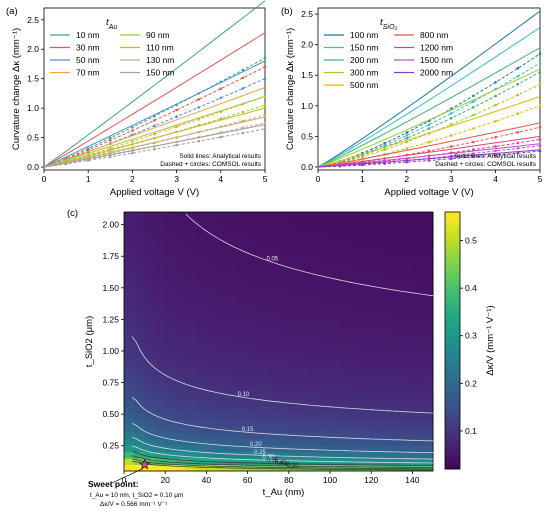 The image size is (550, 511). What do you see at coordinates (33, 20) in the screenshot?
I see `y-tick-label: 2.5` at bounding box center [33, 20].